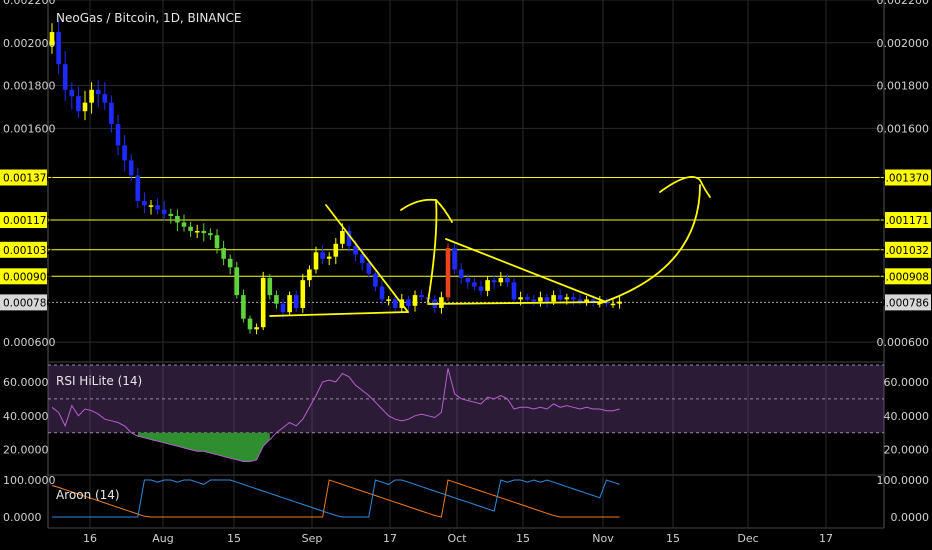 This screenshot has width=932, height=550. What do you see at coordinates (336, 498) in the screenshot?
I see `aroon-down-line` at bounding box center [336, 498].